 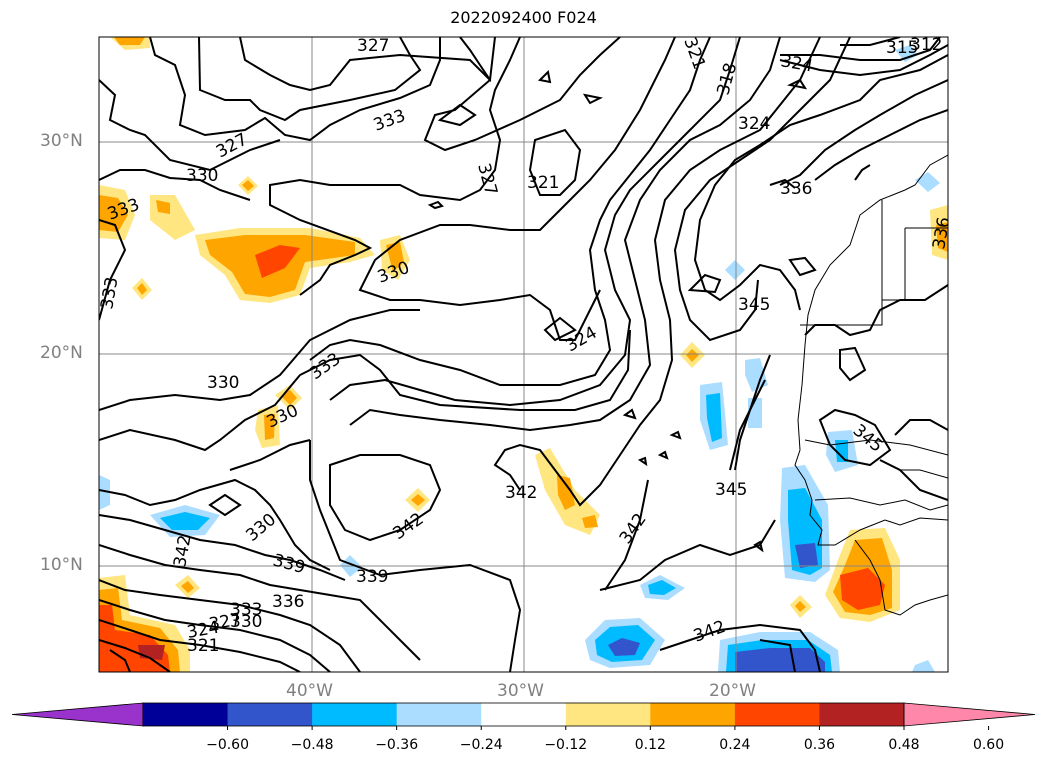 I want to click on colorbar-tick-label: 0.12, so click(x=650, y=745).